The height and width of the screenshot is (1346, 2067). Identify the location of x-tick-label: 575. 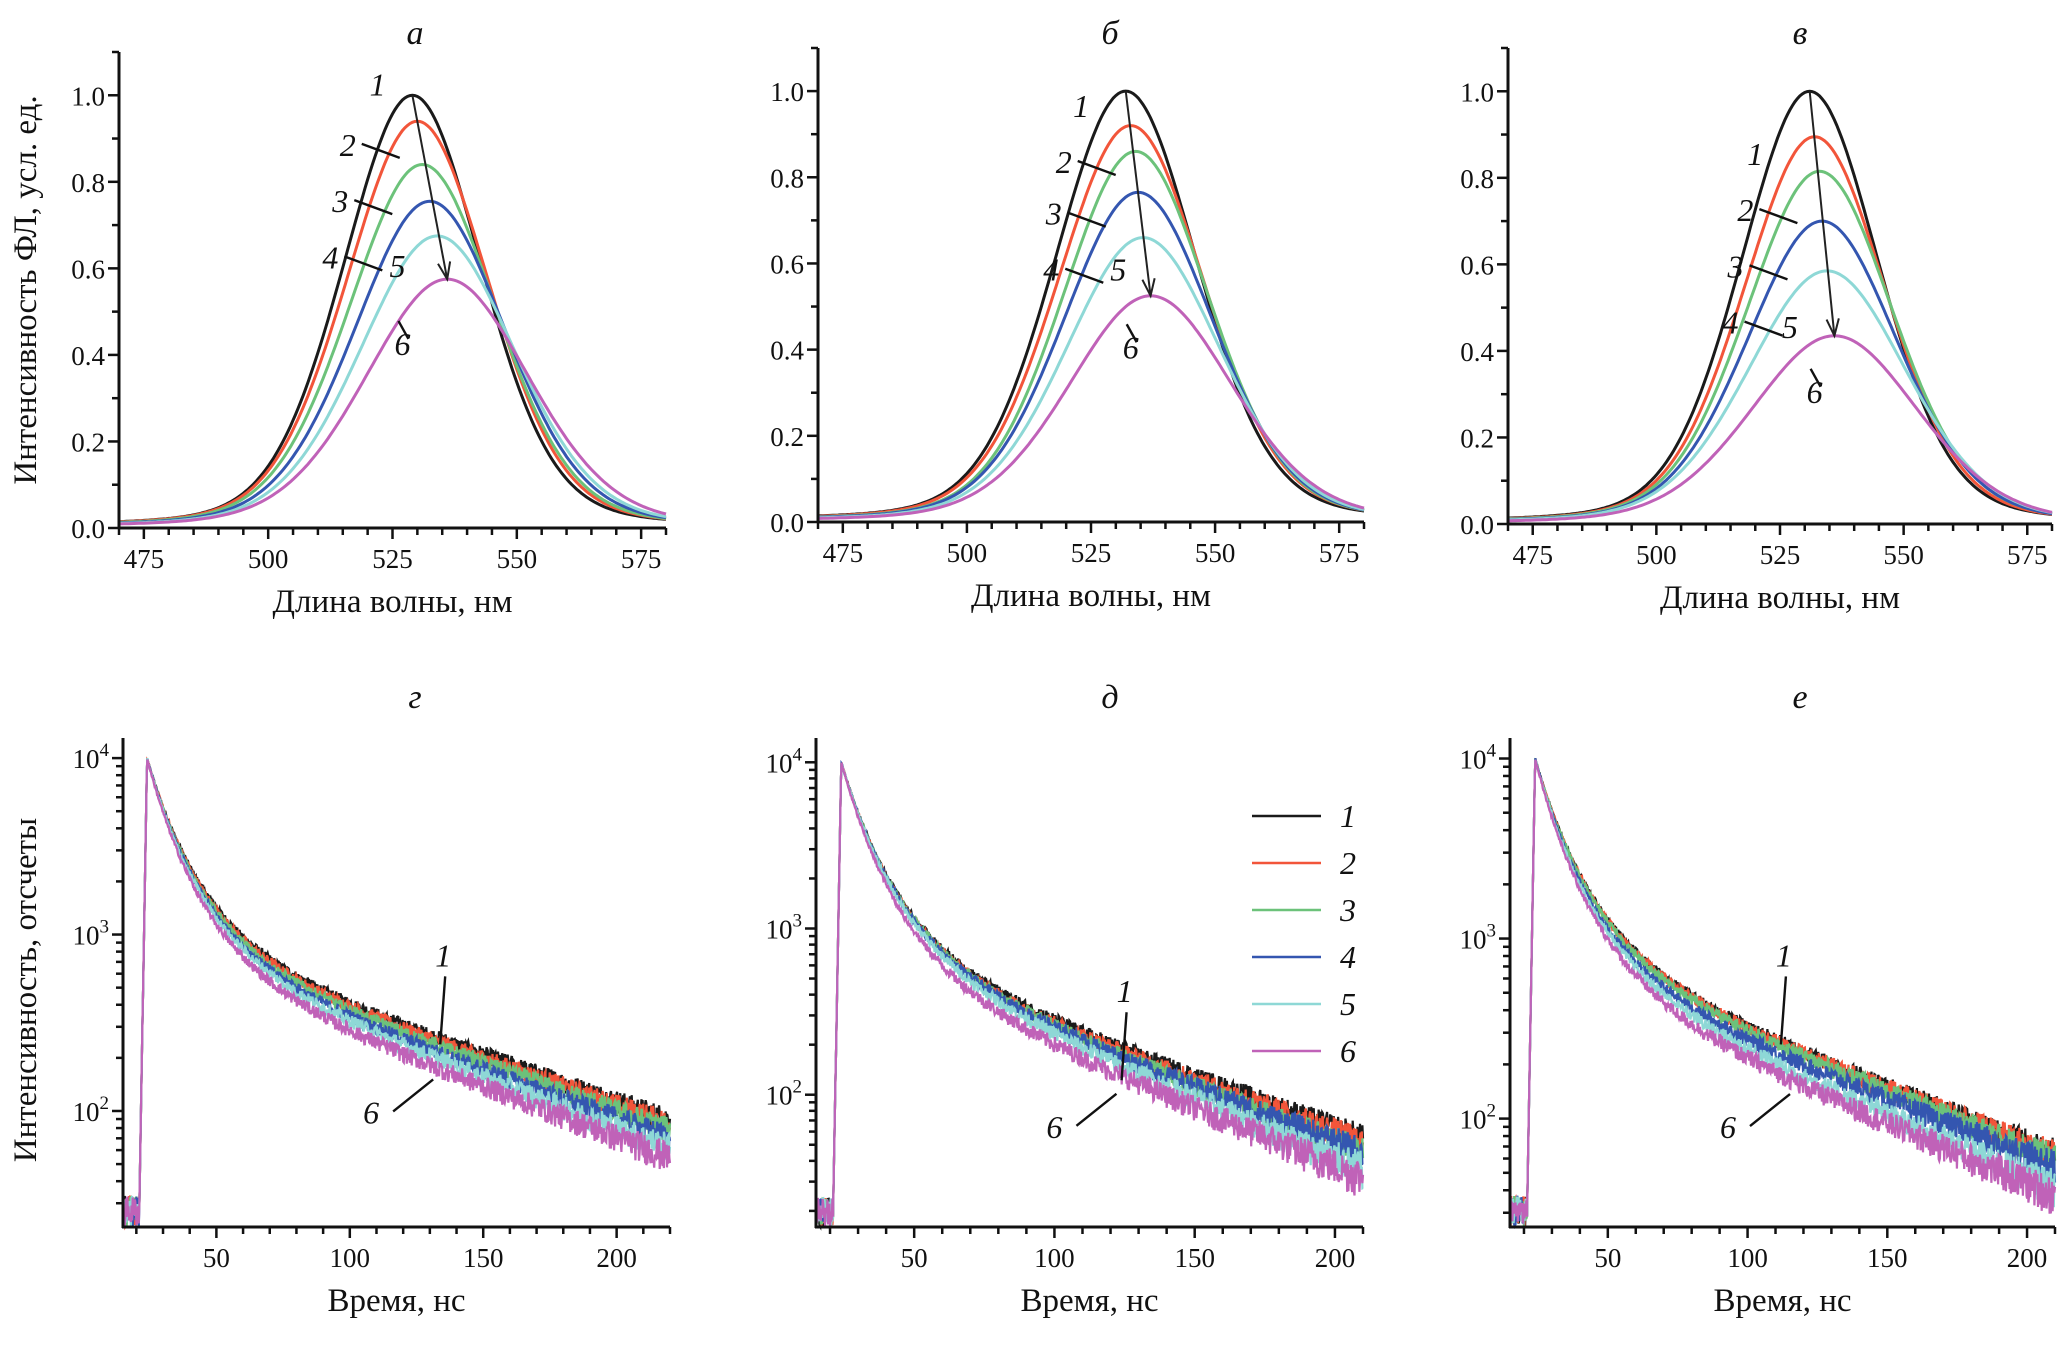
(2027, 555).